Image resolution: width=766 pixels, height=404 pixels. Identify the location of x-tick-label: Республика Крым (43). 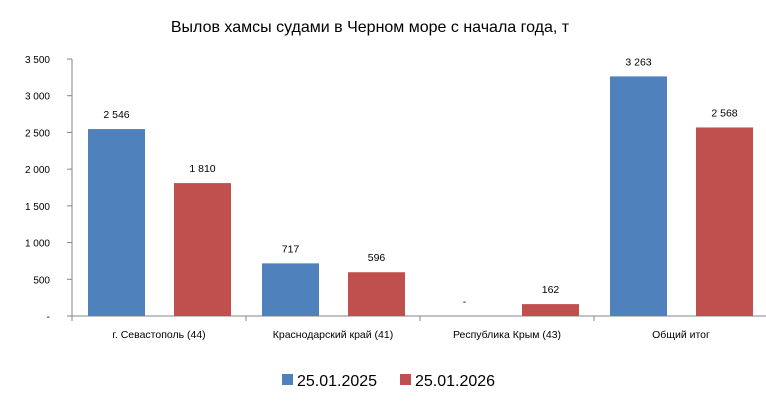
(507, 335).